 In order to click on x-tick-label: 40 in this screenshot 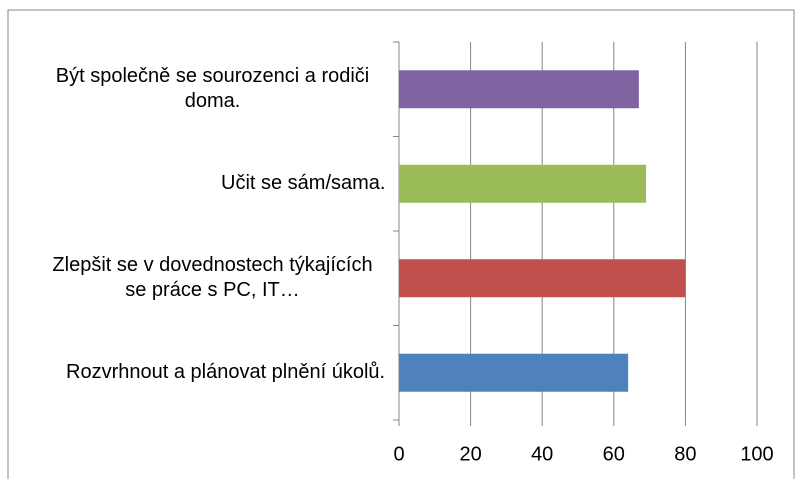, I will do `click(542, 454)`.